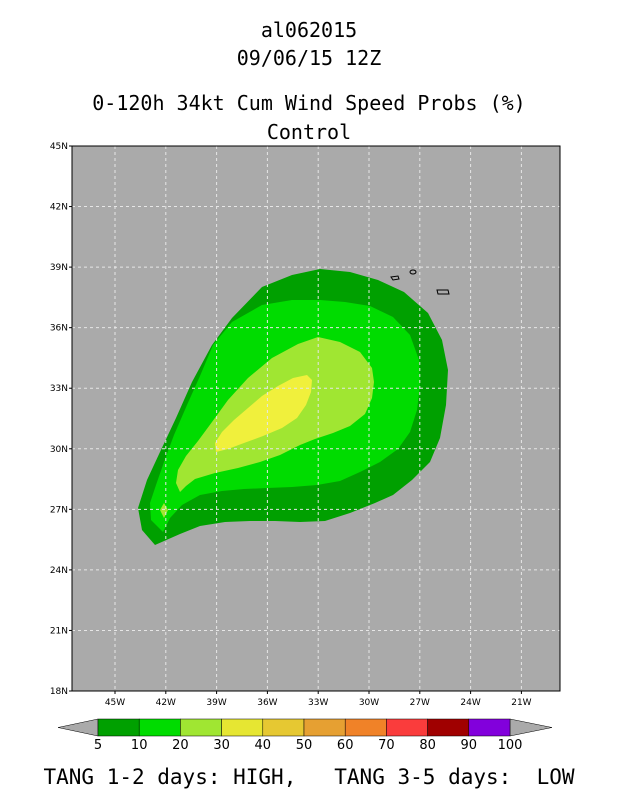 This screenshot has height=800, width=618. I want to click on colorbar-label: 60, so click(345, 745).